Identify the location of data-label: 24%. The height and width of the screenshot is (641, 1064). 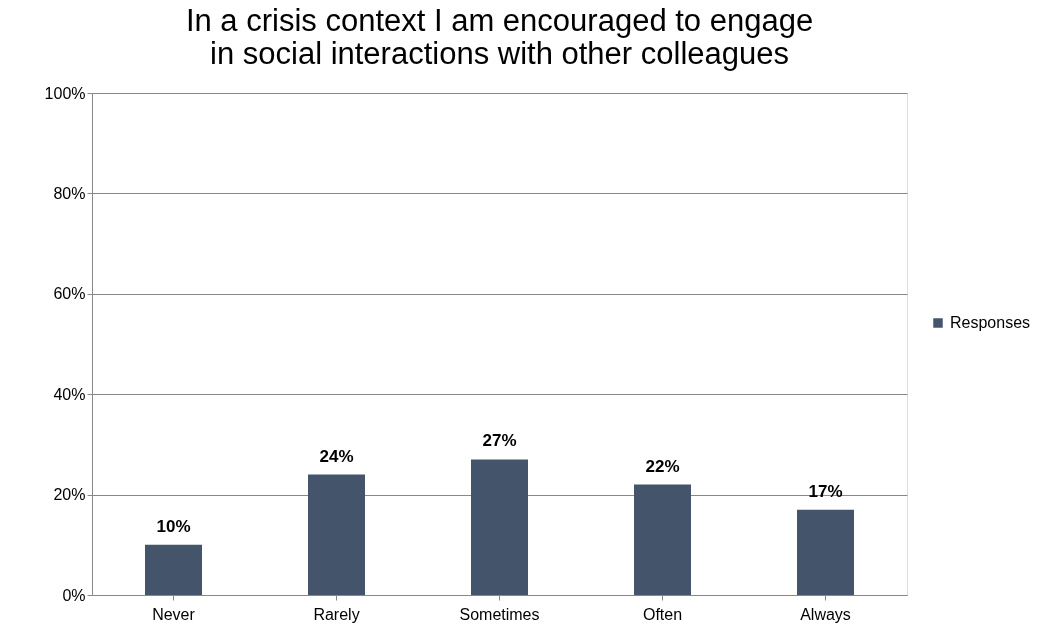
(336, 456).